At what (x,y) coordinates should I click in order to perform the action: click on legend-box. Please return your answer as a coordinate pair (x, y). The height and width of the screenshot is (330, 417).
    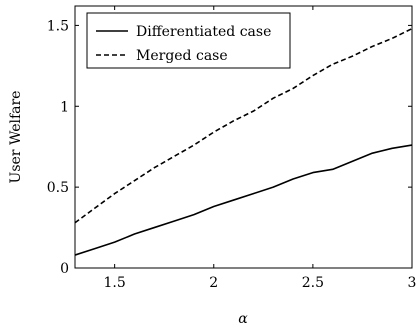
    Looking at the image, I should click on (188, 40).